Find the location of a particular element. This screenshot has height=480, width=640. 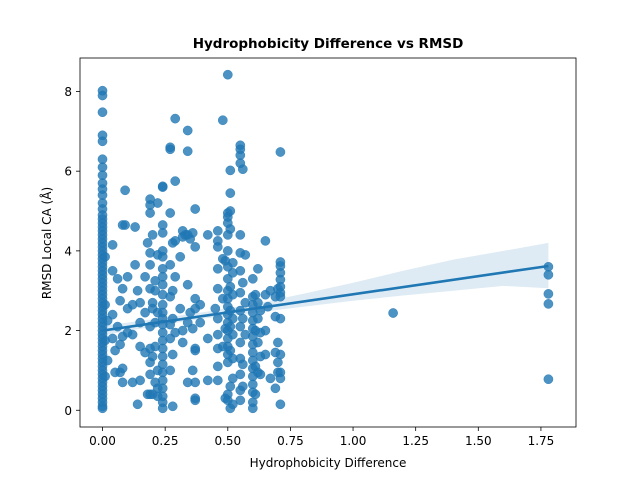

x-tick-label: 1.25 is located at coordinates (415, 441).